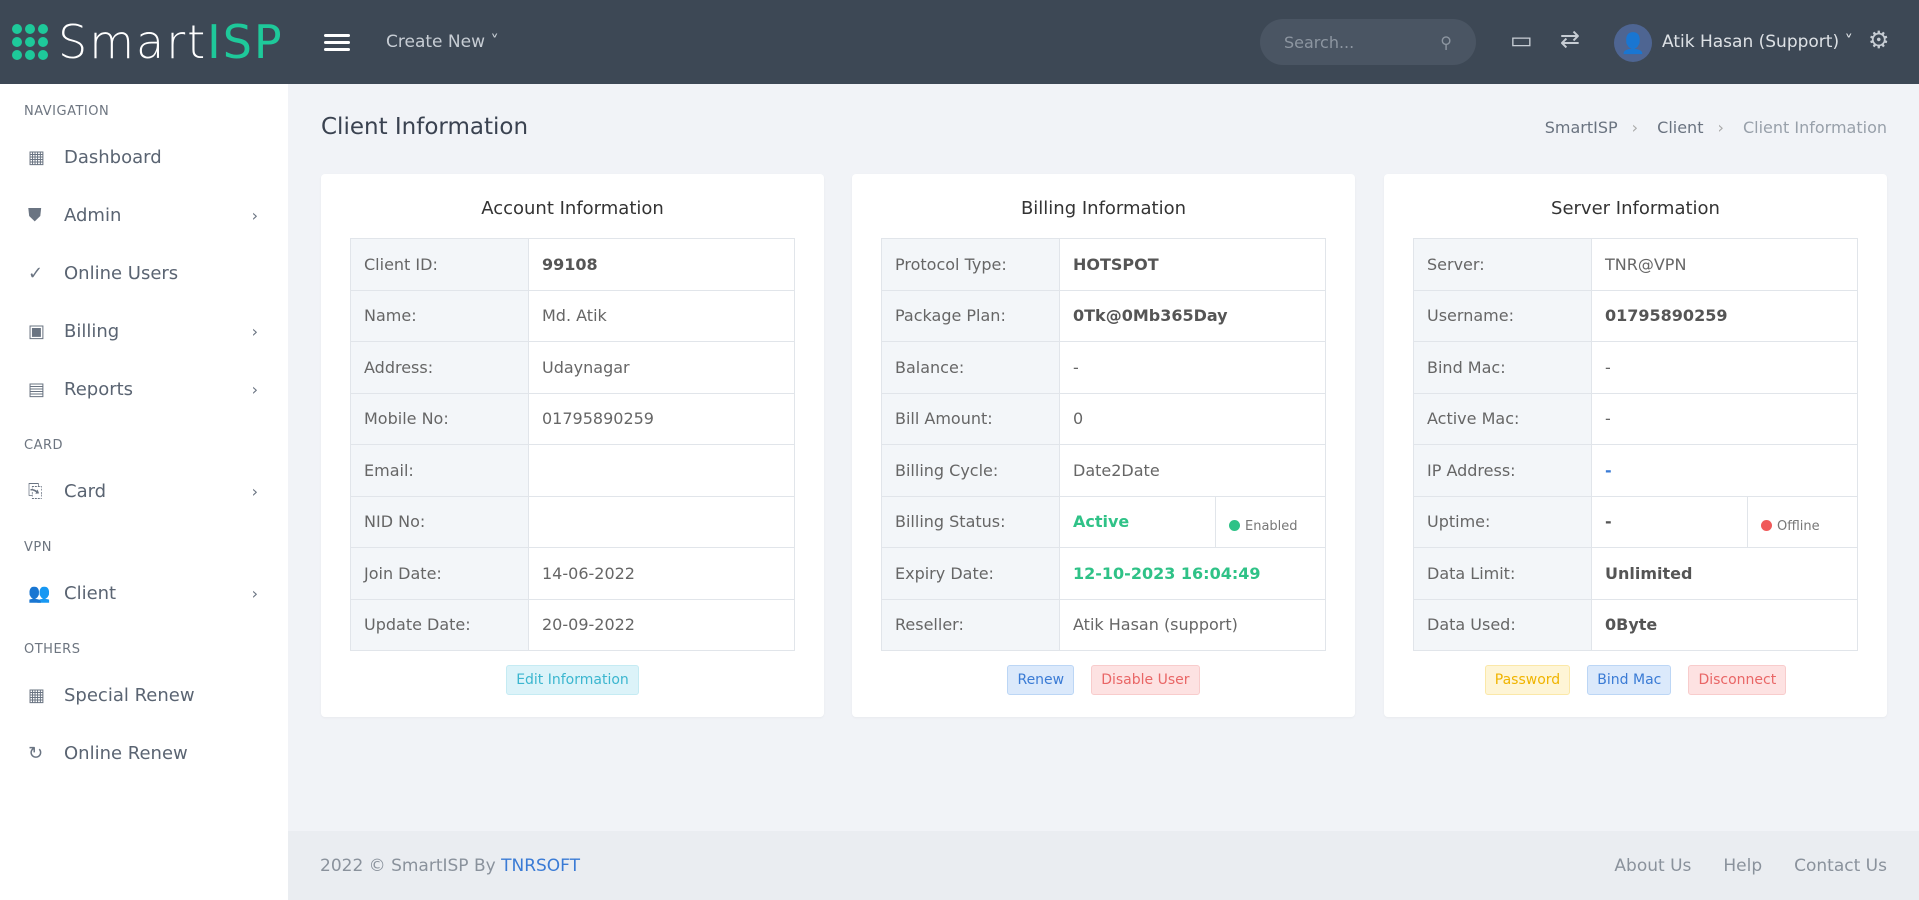  What do you see at coordinates (661, 573) in the screenshot?
I see `row-value: 14-06-2022` at bounding box center [661, 573].